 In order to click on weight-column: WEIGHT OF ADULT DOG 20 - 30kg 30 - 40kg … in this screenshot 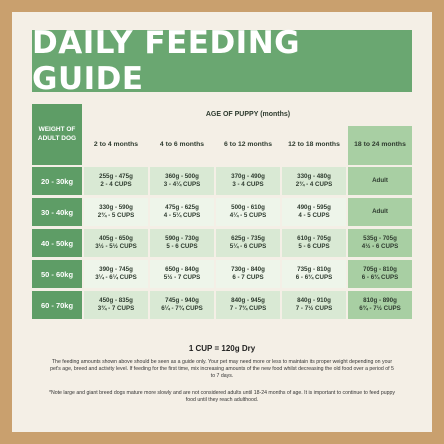, I will do `click(57, 212)`.